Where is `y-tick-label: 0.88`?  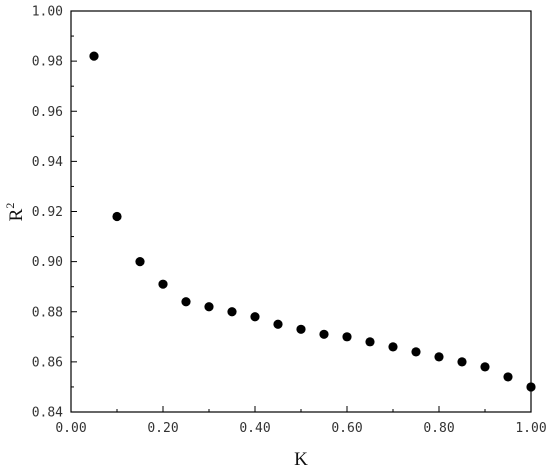
y-tick-label: 0.88 is located at coordinates (47, 312).